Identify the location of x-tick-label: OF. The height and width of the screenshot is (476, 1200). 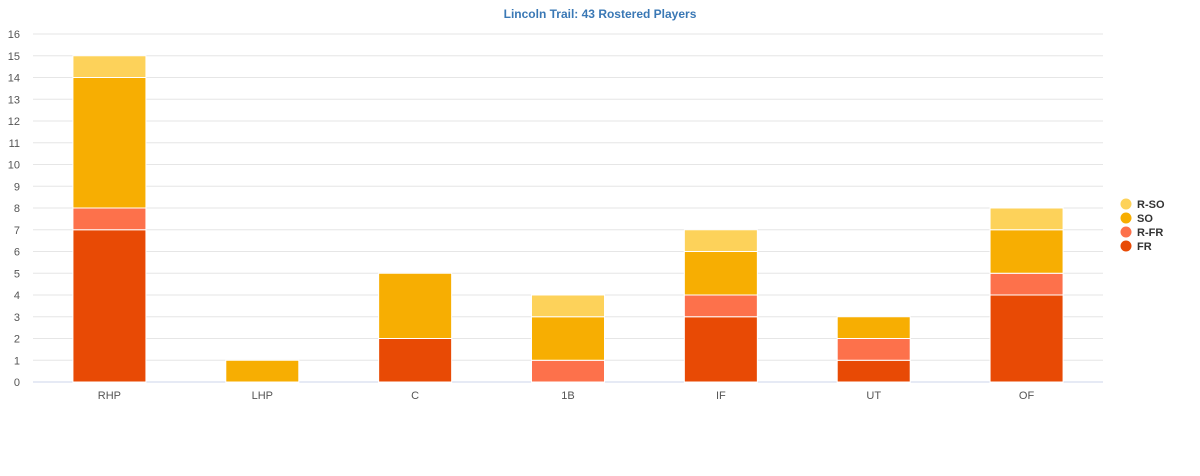
(1027, 396).